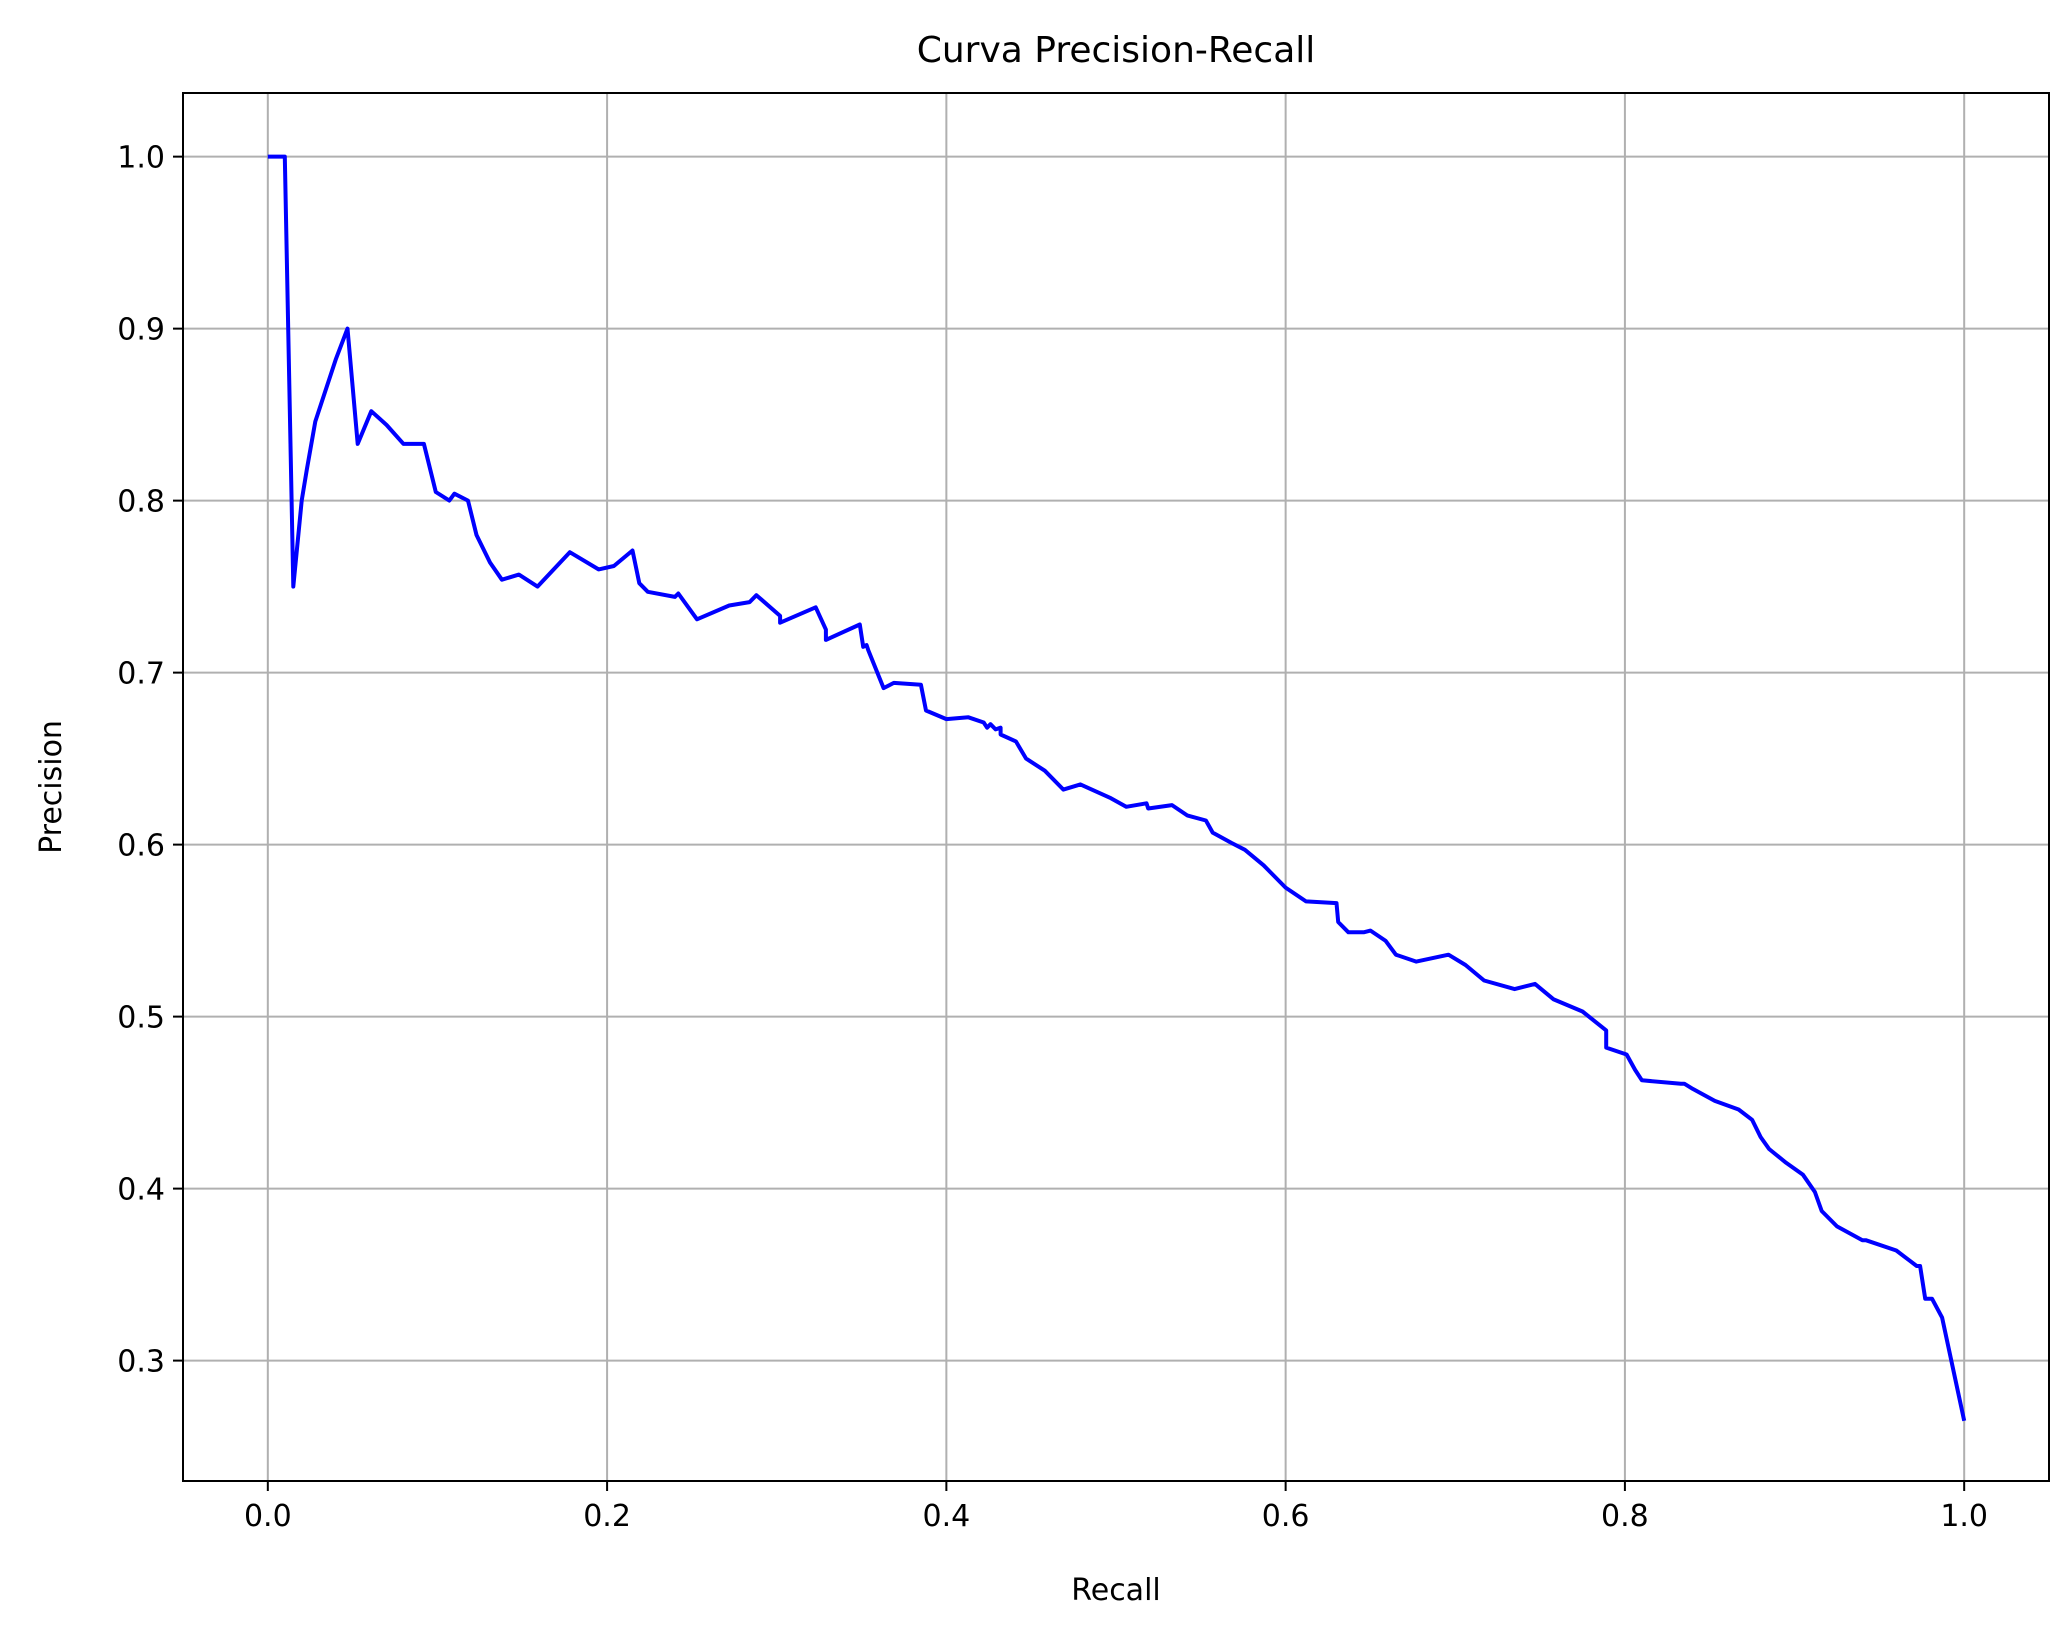  Describe the element at coordinates (1116, 1507) in the screenshot. I see `x-axis: 0.0 0.2 0.4 0.6 0.8 1.0` at that location.